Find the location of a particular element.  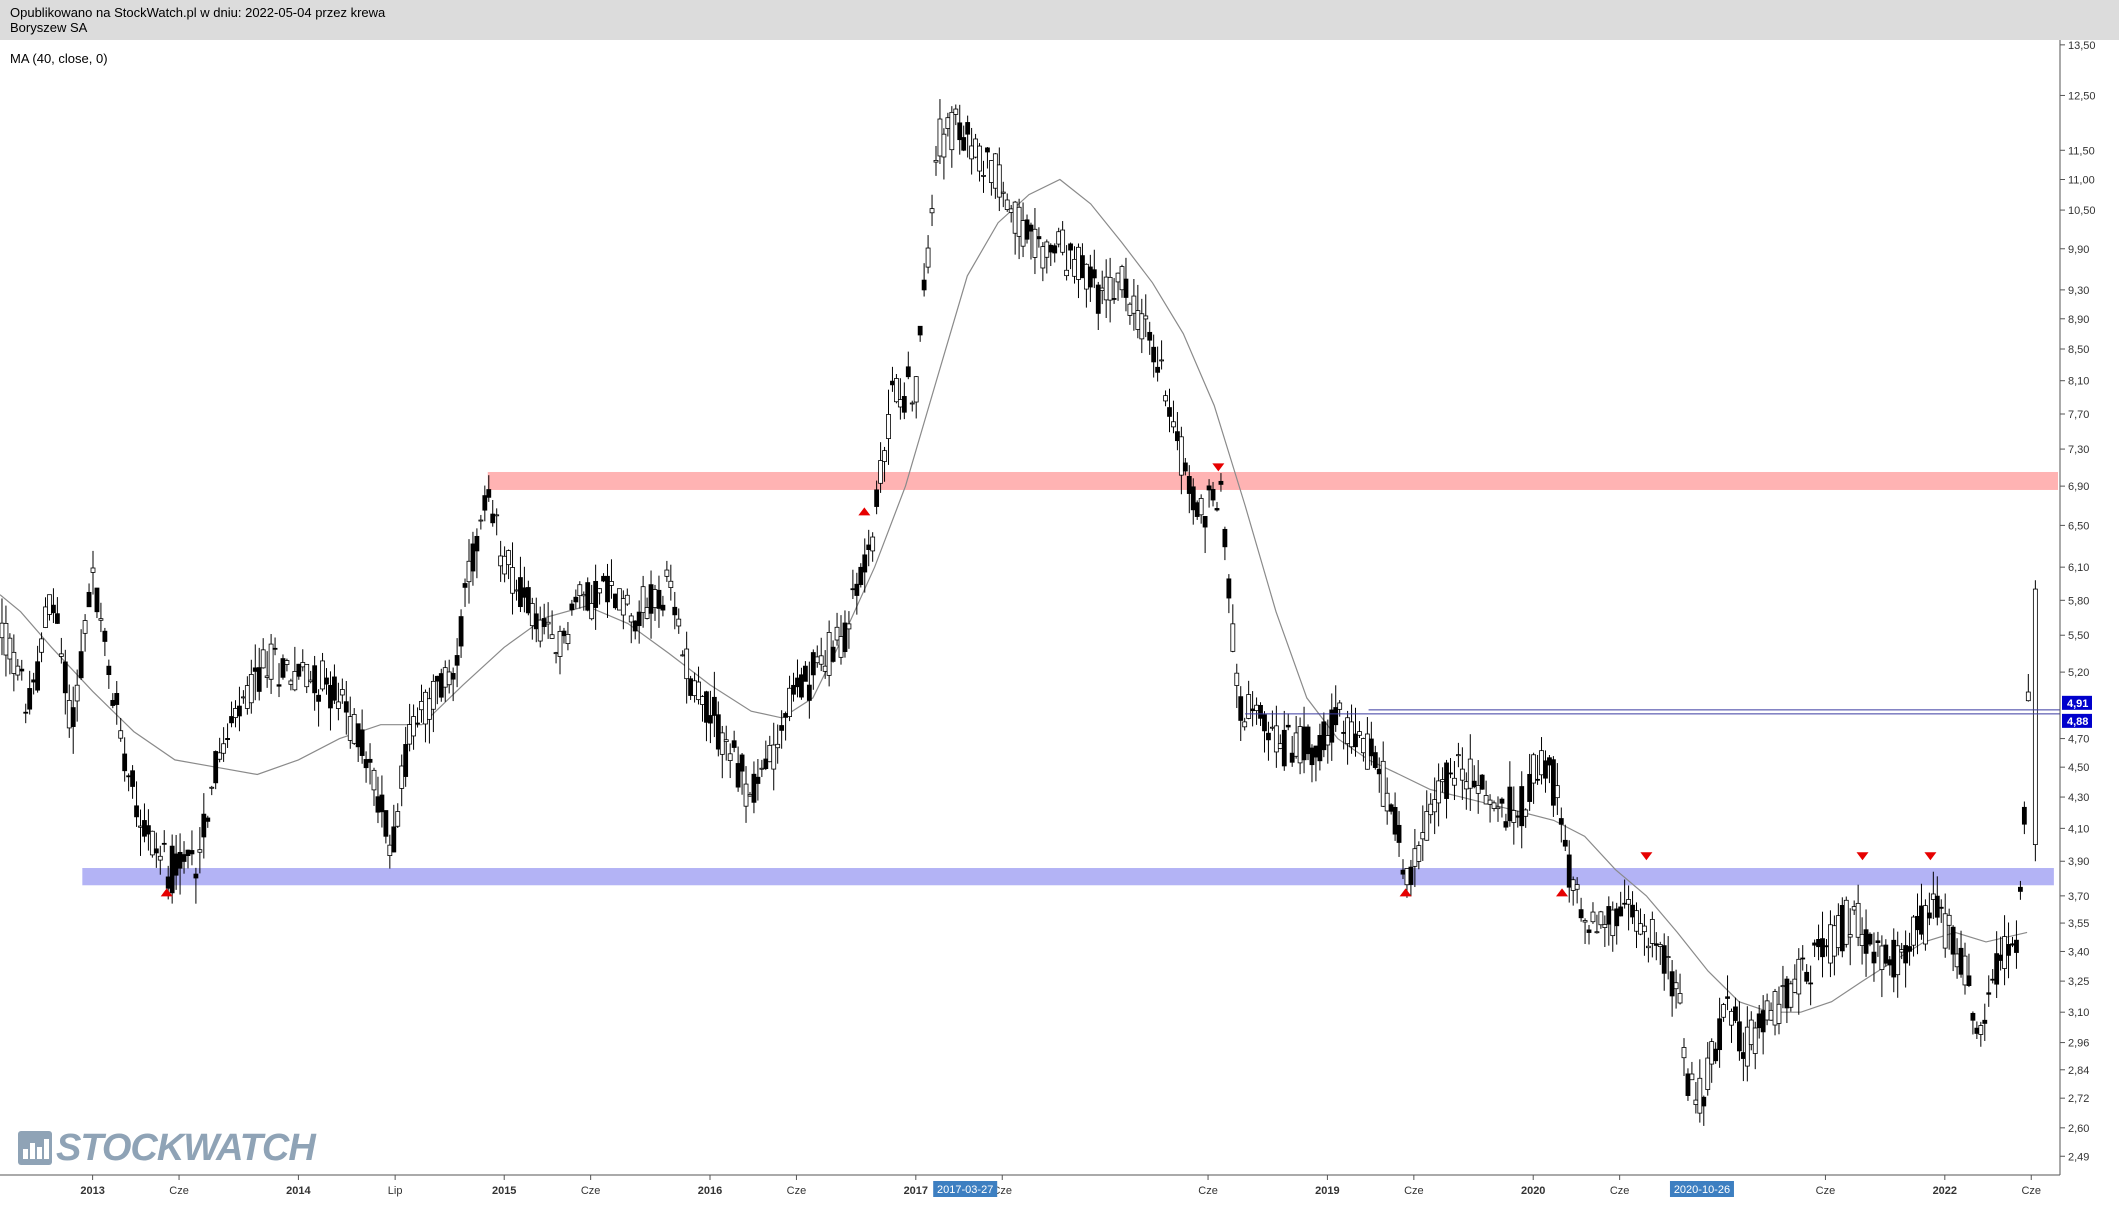

x-tick-label: Cze is located at coordinates (797, 1191).